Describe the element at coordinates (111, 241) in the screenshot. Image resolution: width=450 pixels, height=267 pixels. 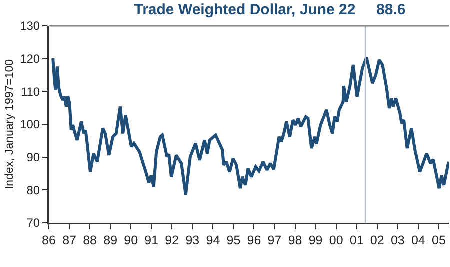
I see `x-tick-label: 89` at that location.